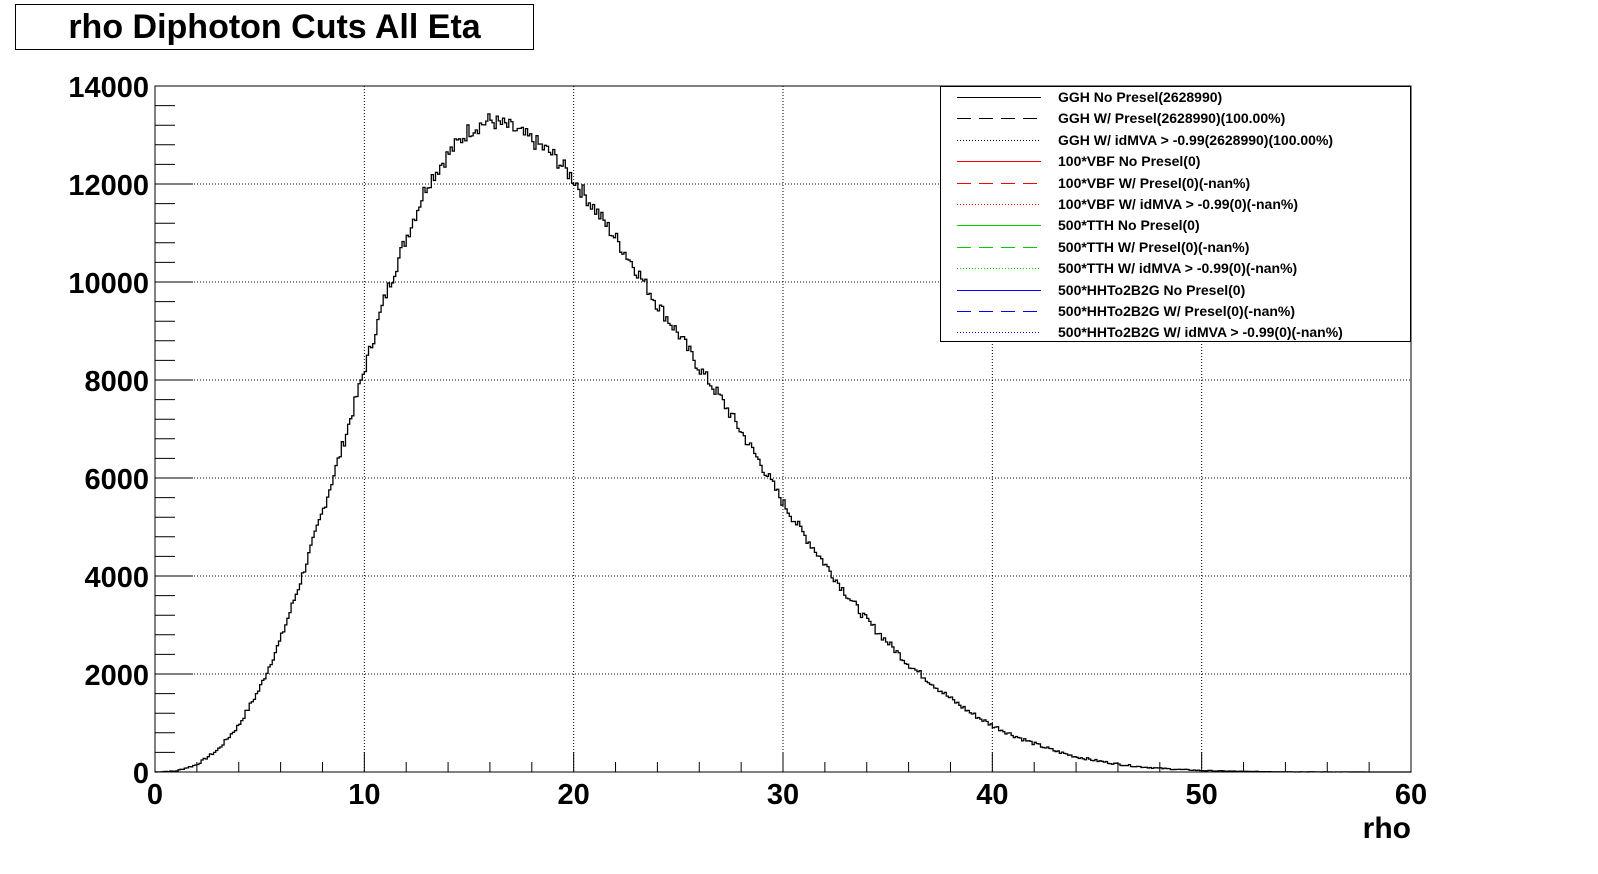  I want to click on legend-entry: 500*TTH No Presel(0), so click(1175, 225).